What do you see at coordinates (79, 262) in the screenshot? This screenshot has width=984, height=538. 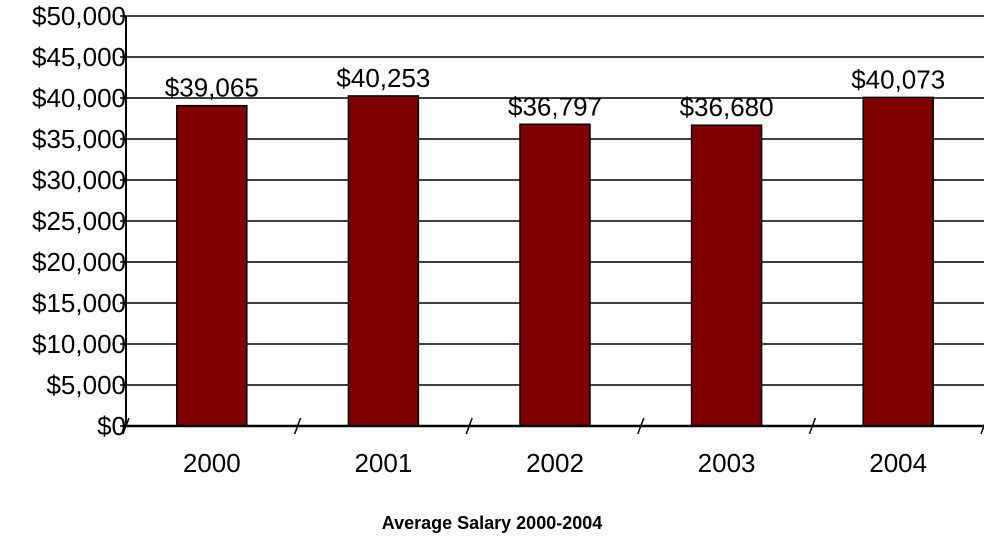 I see `y-tick-label: $20,000` at bounding box center [79, 262].